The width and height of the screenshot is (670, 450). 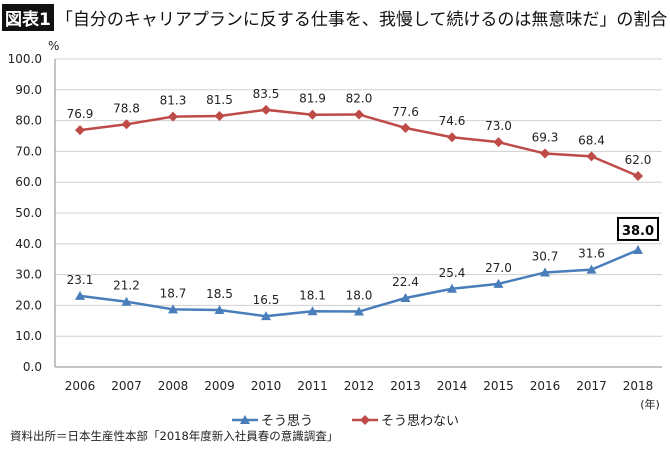 I want to click on data-label: 81.9, so click(x=312, y=99).